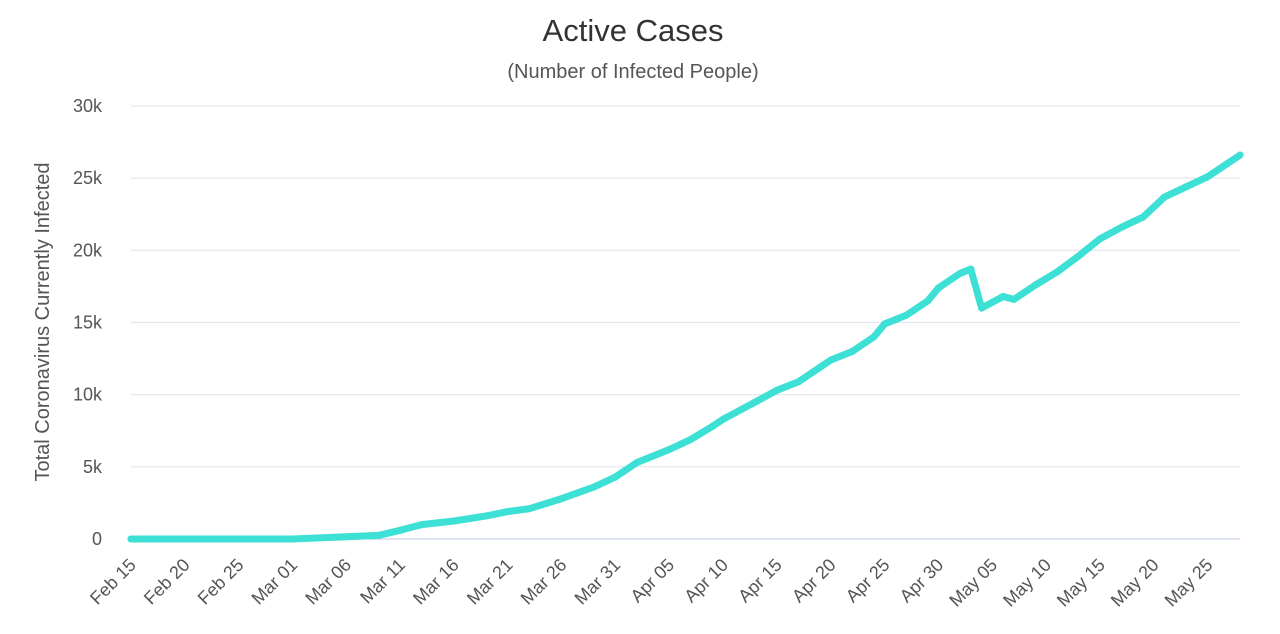  Describe the element at coordinates (706, 581) in the screenshot. I see `x-tick-label: Apr 10` at that location.